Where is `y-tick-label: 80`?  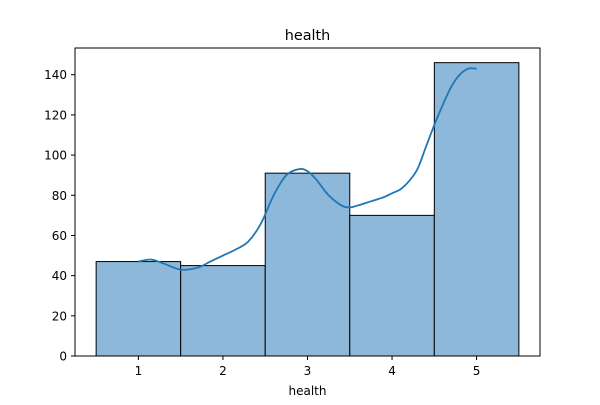
y-tick-label: 80 is located at coordinates (59, 196).